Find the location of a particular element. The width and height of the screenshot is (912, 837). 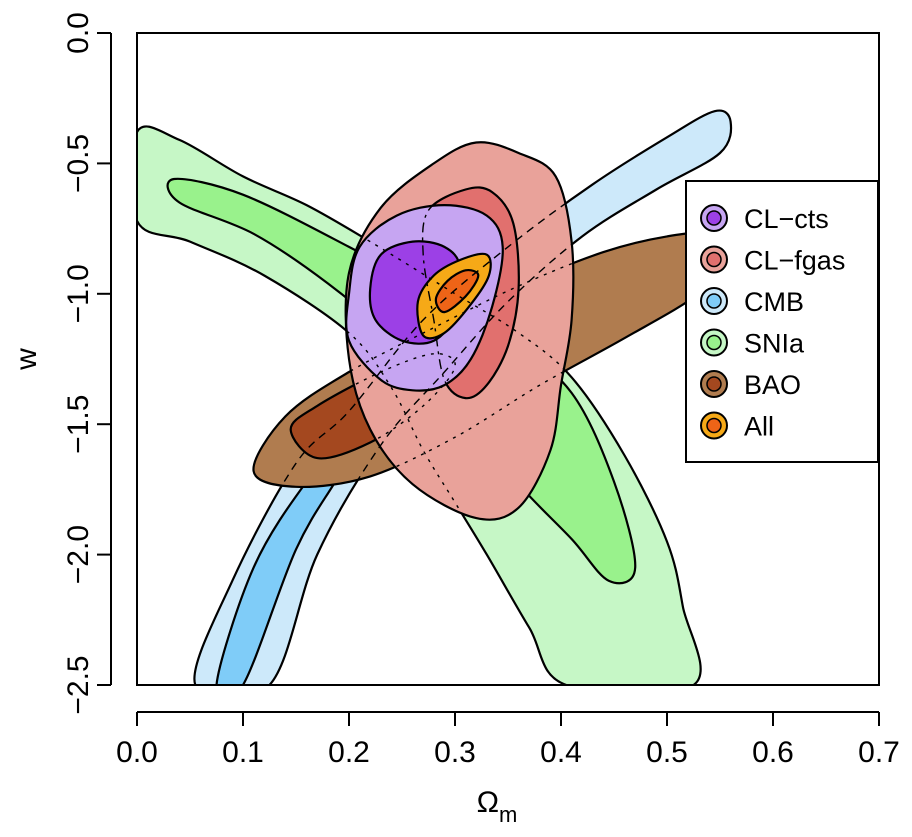

all-inner-contour is located at coordinates (457, 291).